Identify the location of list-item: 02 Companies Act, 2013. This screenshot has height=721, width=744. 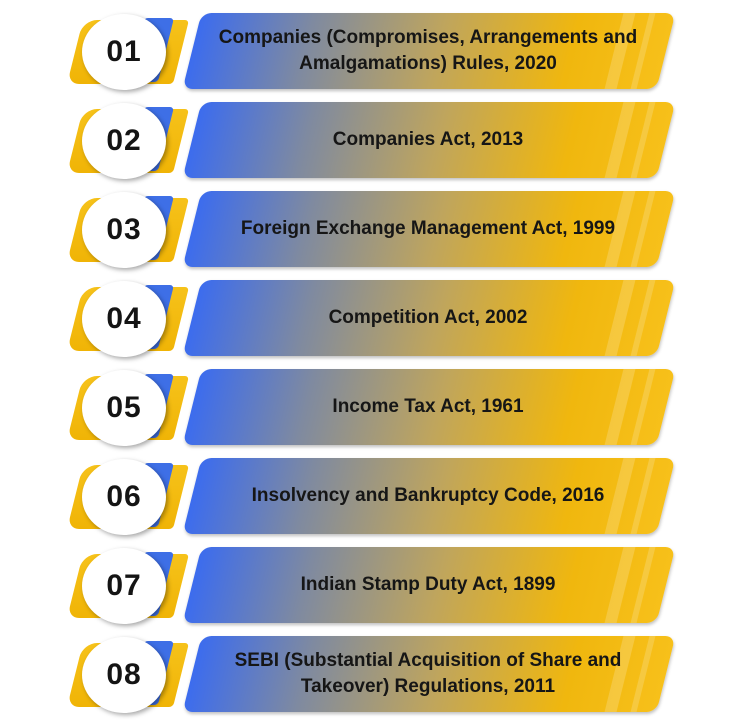
(372, 138).